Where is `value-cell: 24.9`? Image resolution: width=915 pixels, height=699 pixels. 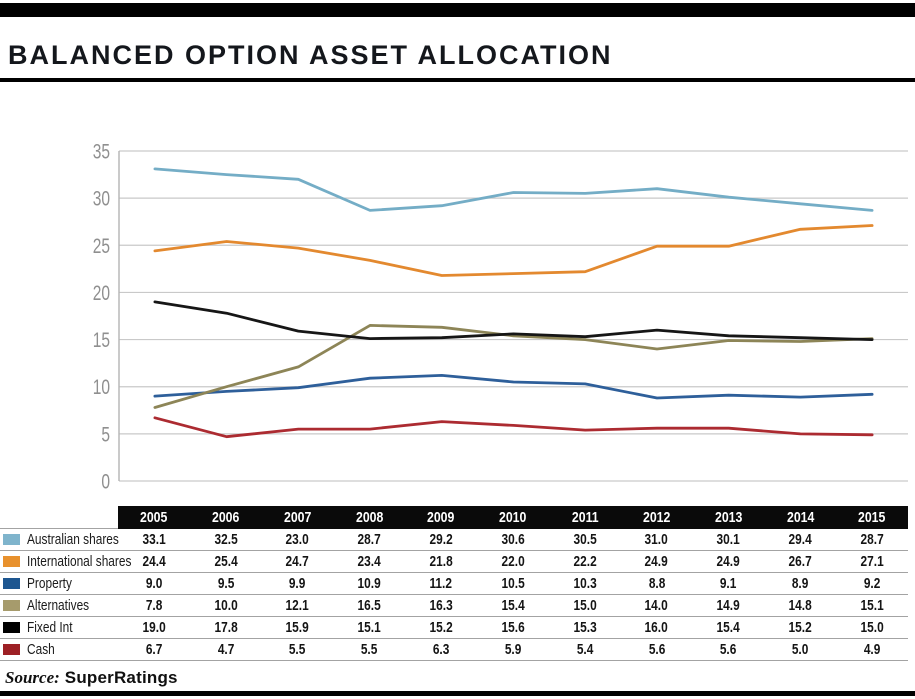 value-cell: 24.9 is located at coordinates (729, 562).